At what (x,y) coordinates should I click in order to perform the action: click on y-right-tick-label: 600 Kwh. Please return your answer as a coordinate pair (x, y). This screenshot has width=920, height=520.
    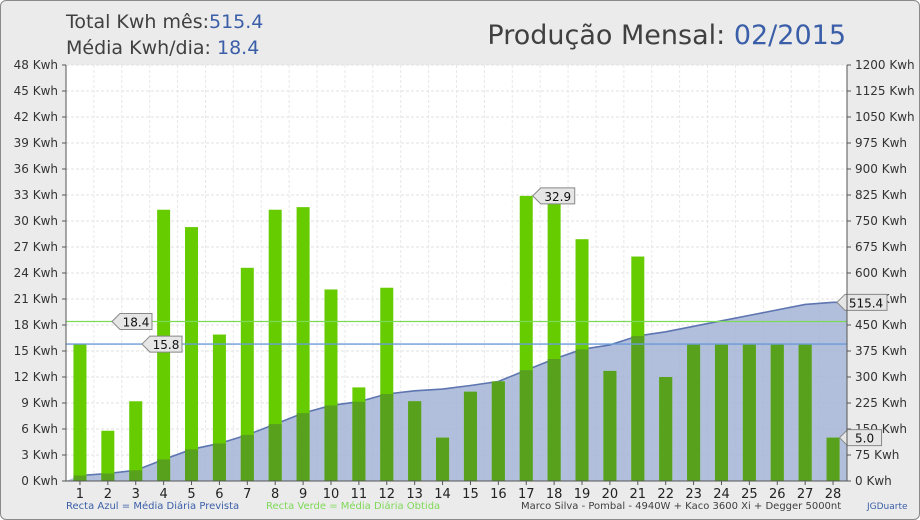
    Looking at the image, I should click on (881, 273).